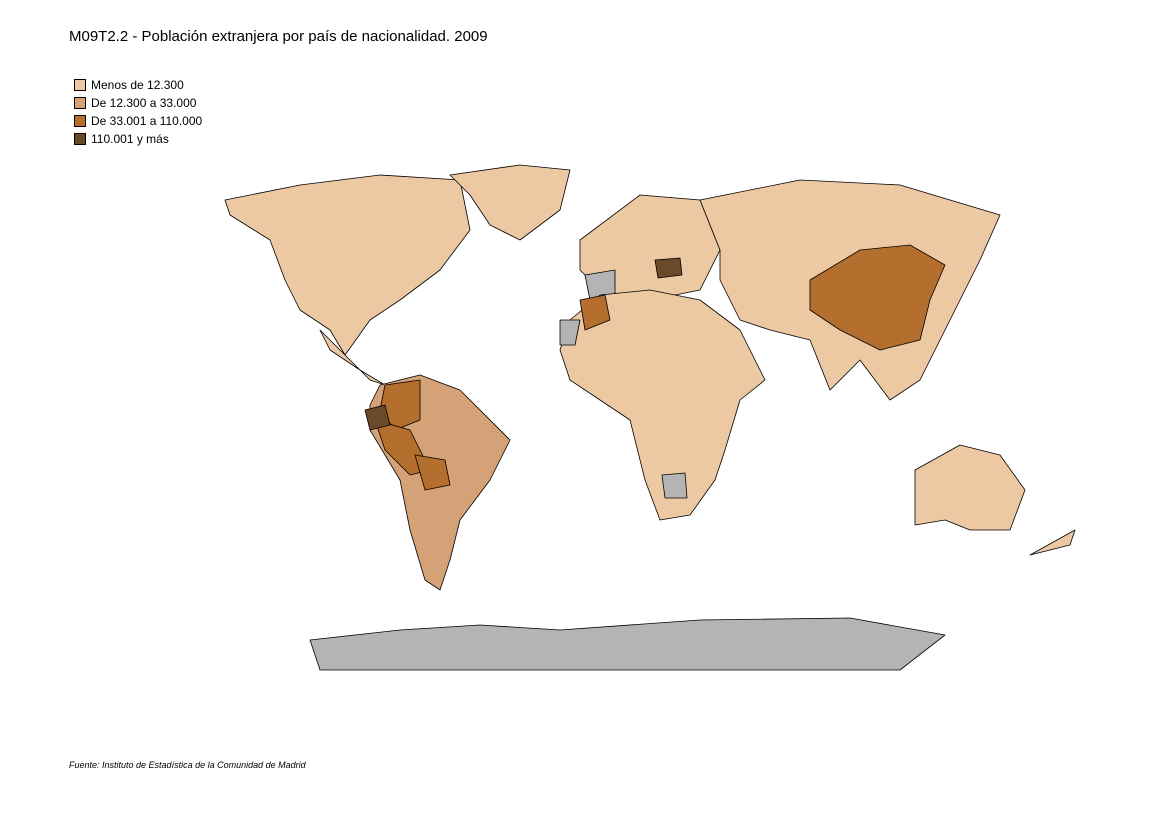 Image resolution: width=1169 pixels, height=827 pixels. Describe the element at coordinates (877, 297) in the screenshot. I see `china` at that location.